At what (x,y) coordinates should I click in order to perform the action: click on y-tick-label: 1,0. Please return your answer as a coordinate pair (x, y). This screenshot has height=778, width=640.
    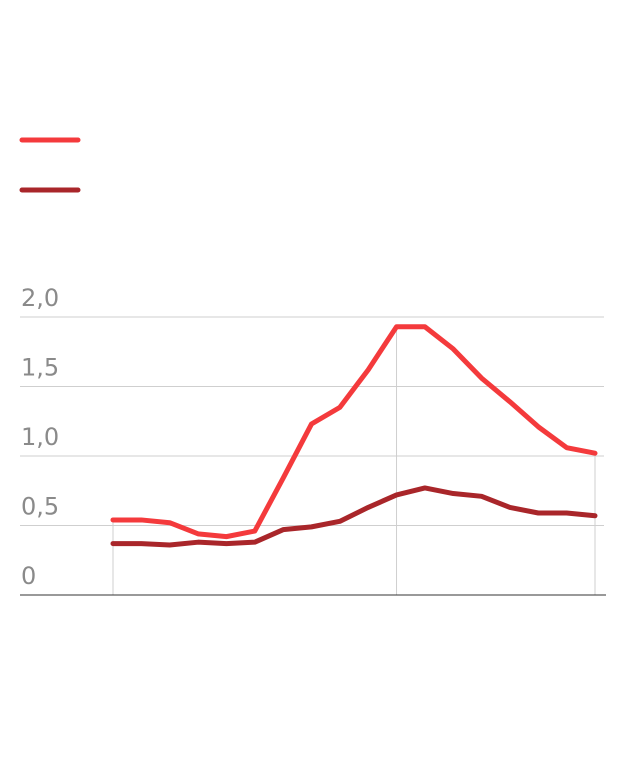
    Looking at the image, I should click on (40, 437).